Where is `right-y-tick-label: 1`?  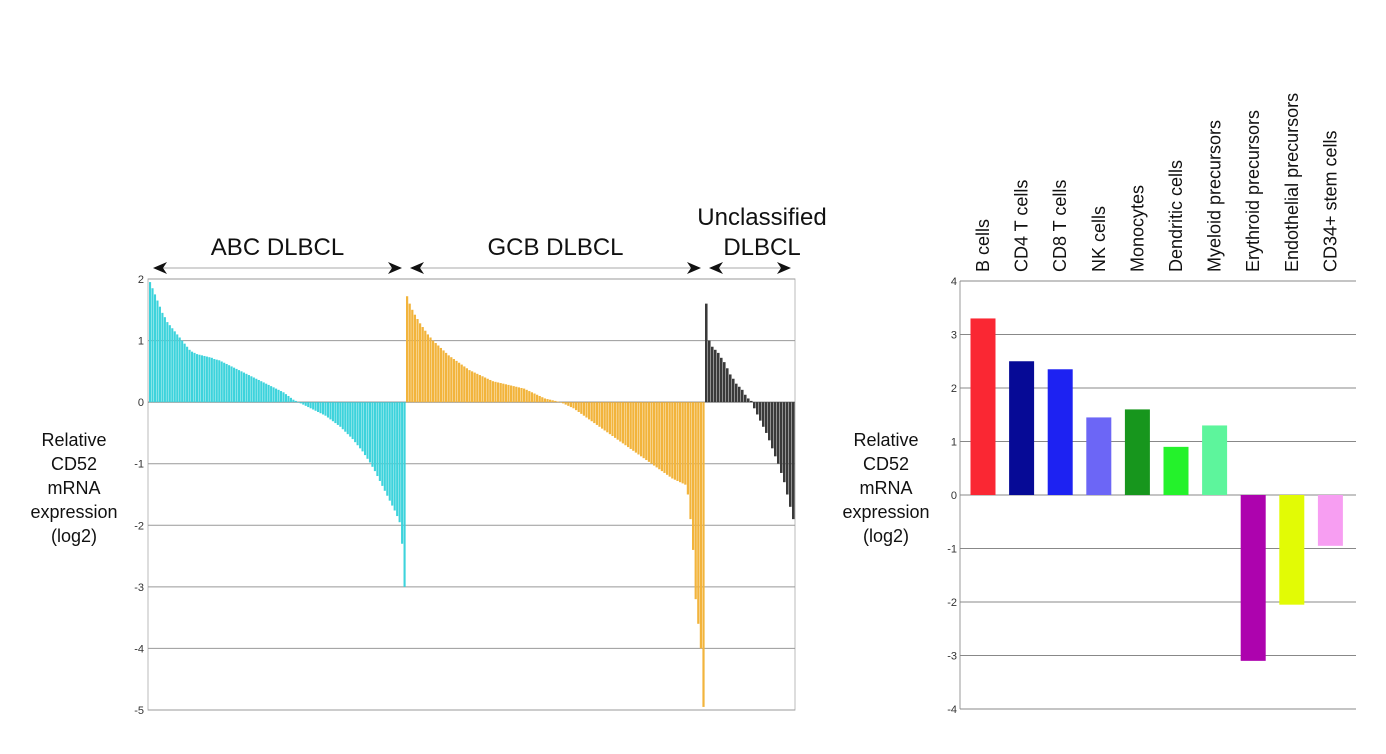 right-y-tick-label: 1 is located at coordinates (954, 443).